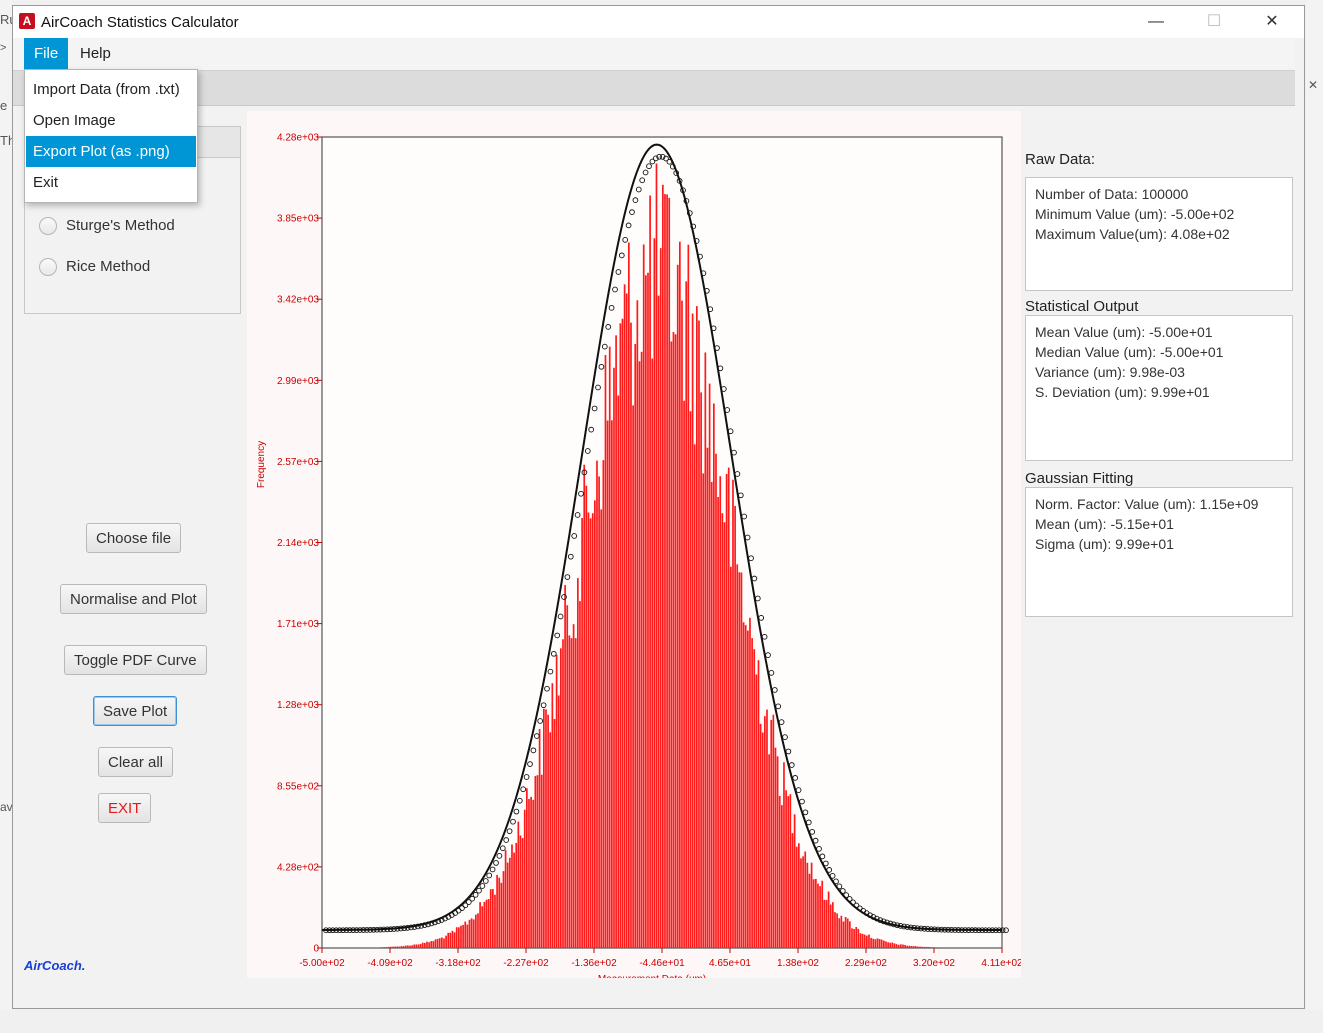 The height and width of the screenshot is (1033, 1323). I want to click on y-tick-label: 1.28e+03, so click(298, 705).